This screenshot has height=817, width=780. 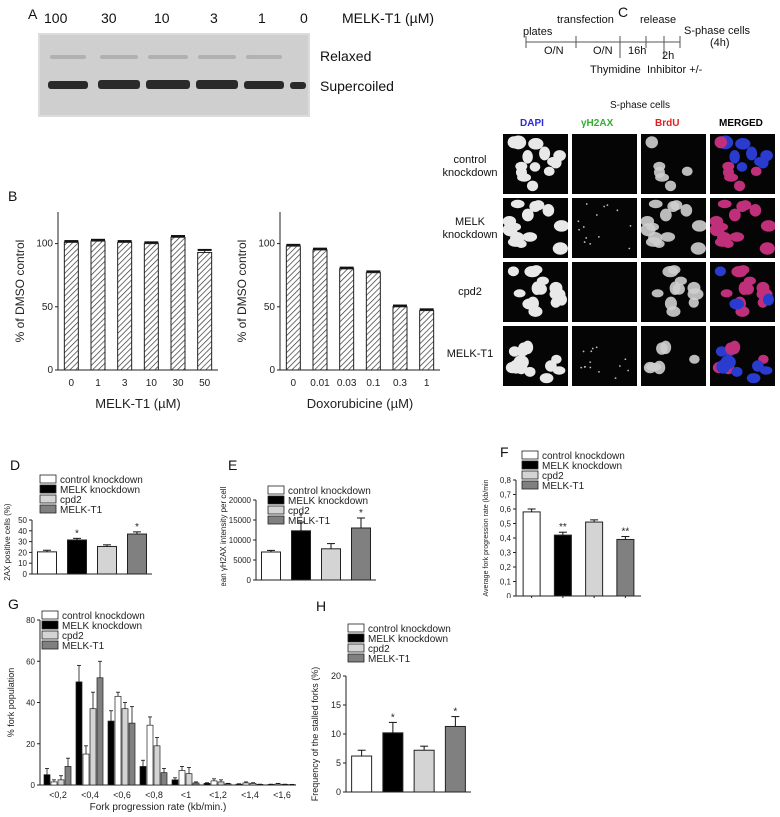 I want to click on timeline-sphase-duration: (4h), so click(x=720, y=43).